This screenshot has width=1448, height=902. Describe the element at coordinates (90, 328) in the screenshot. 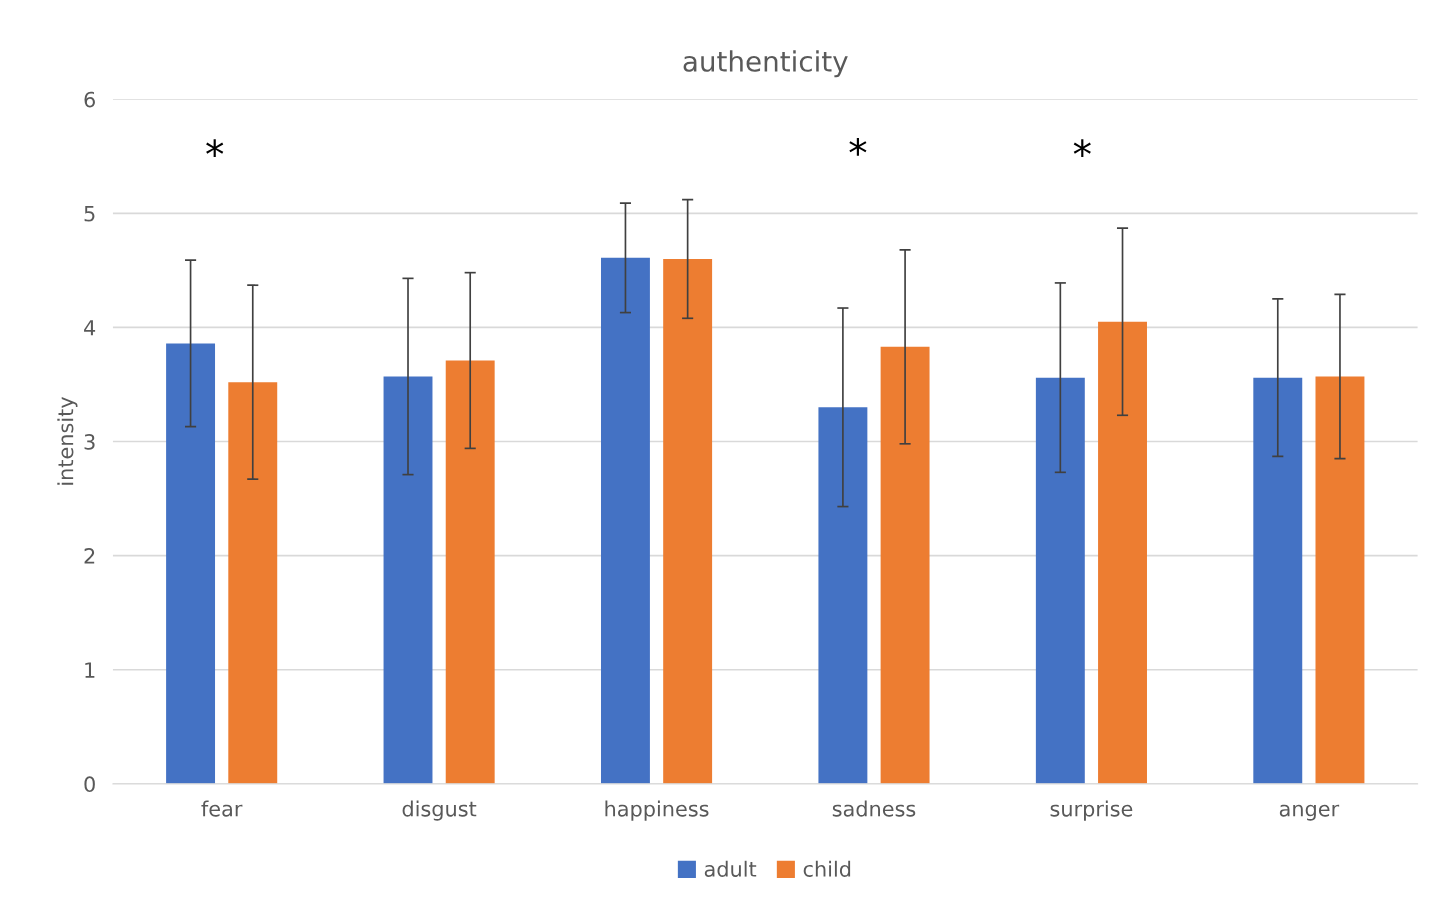

I see `y-tick-label: 4` at that location.